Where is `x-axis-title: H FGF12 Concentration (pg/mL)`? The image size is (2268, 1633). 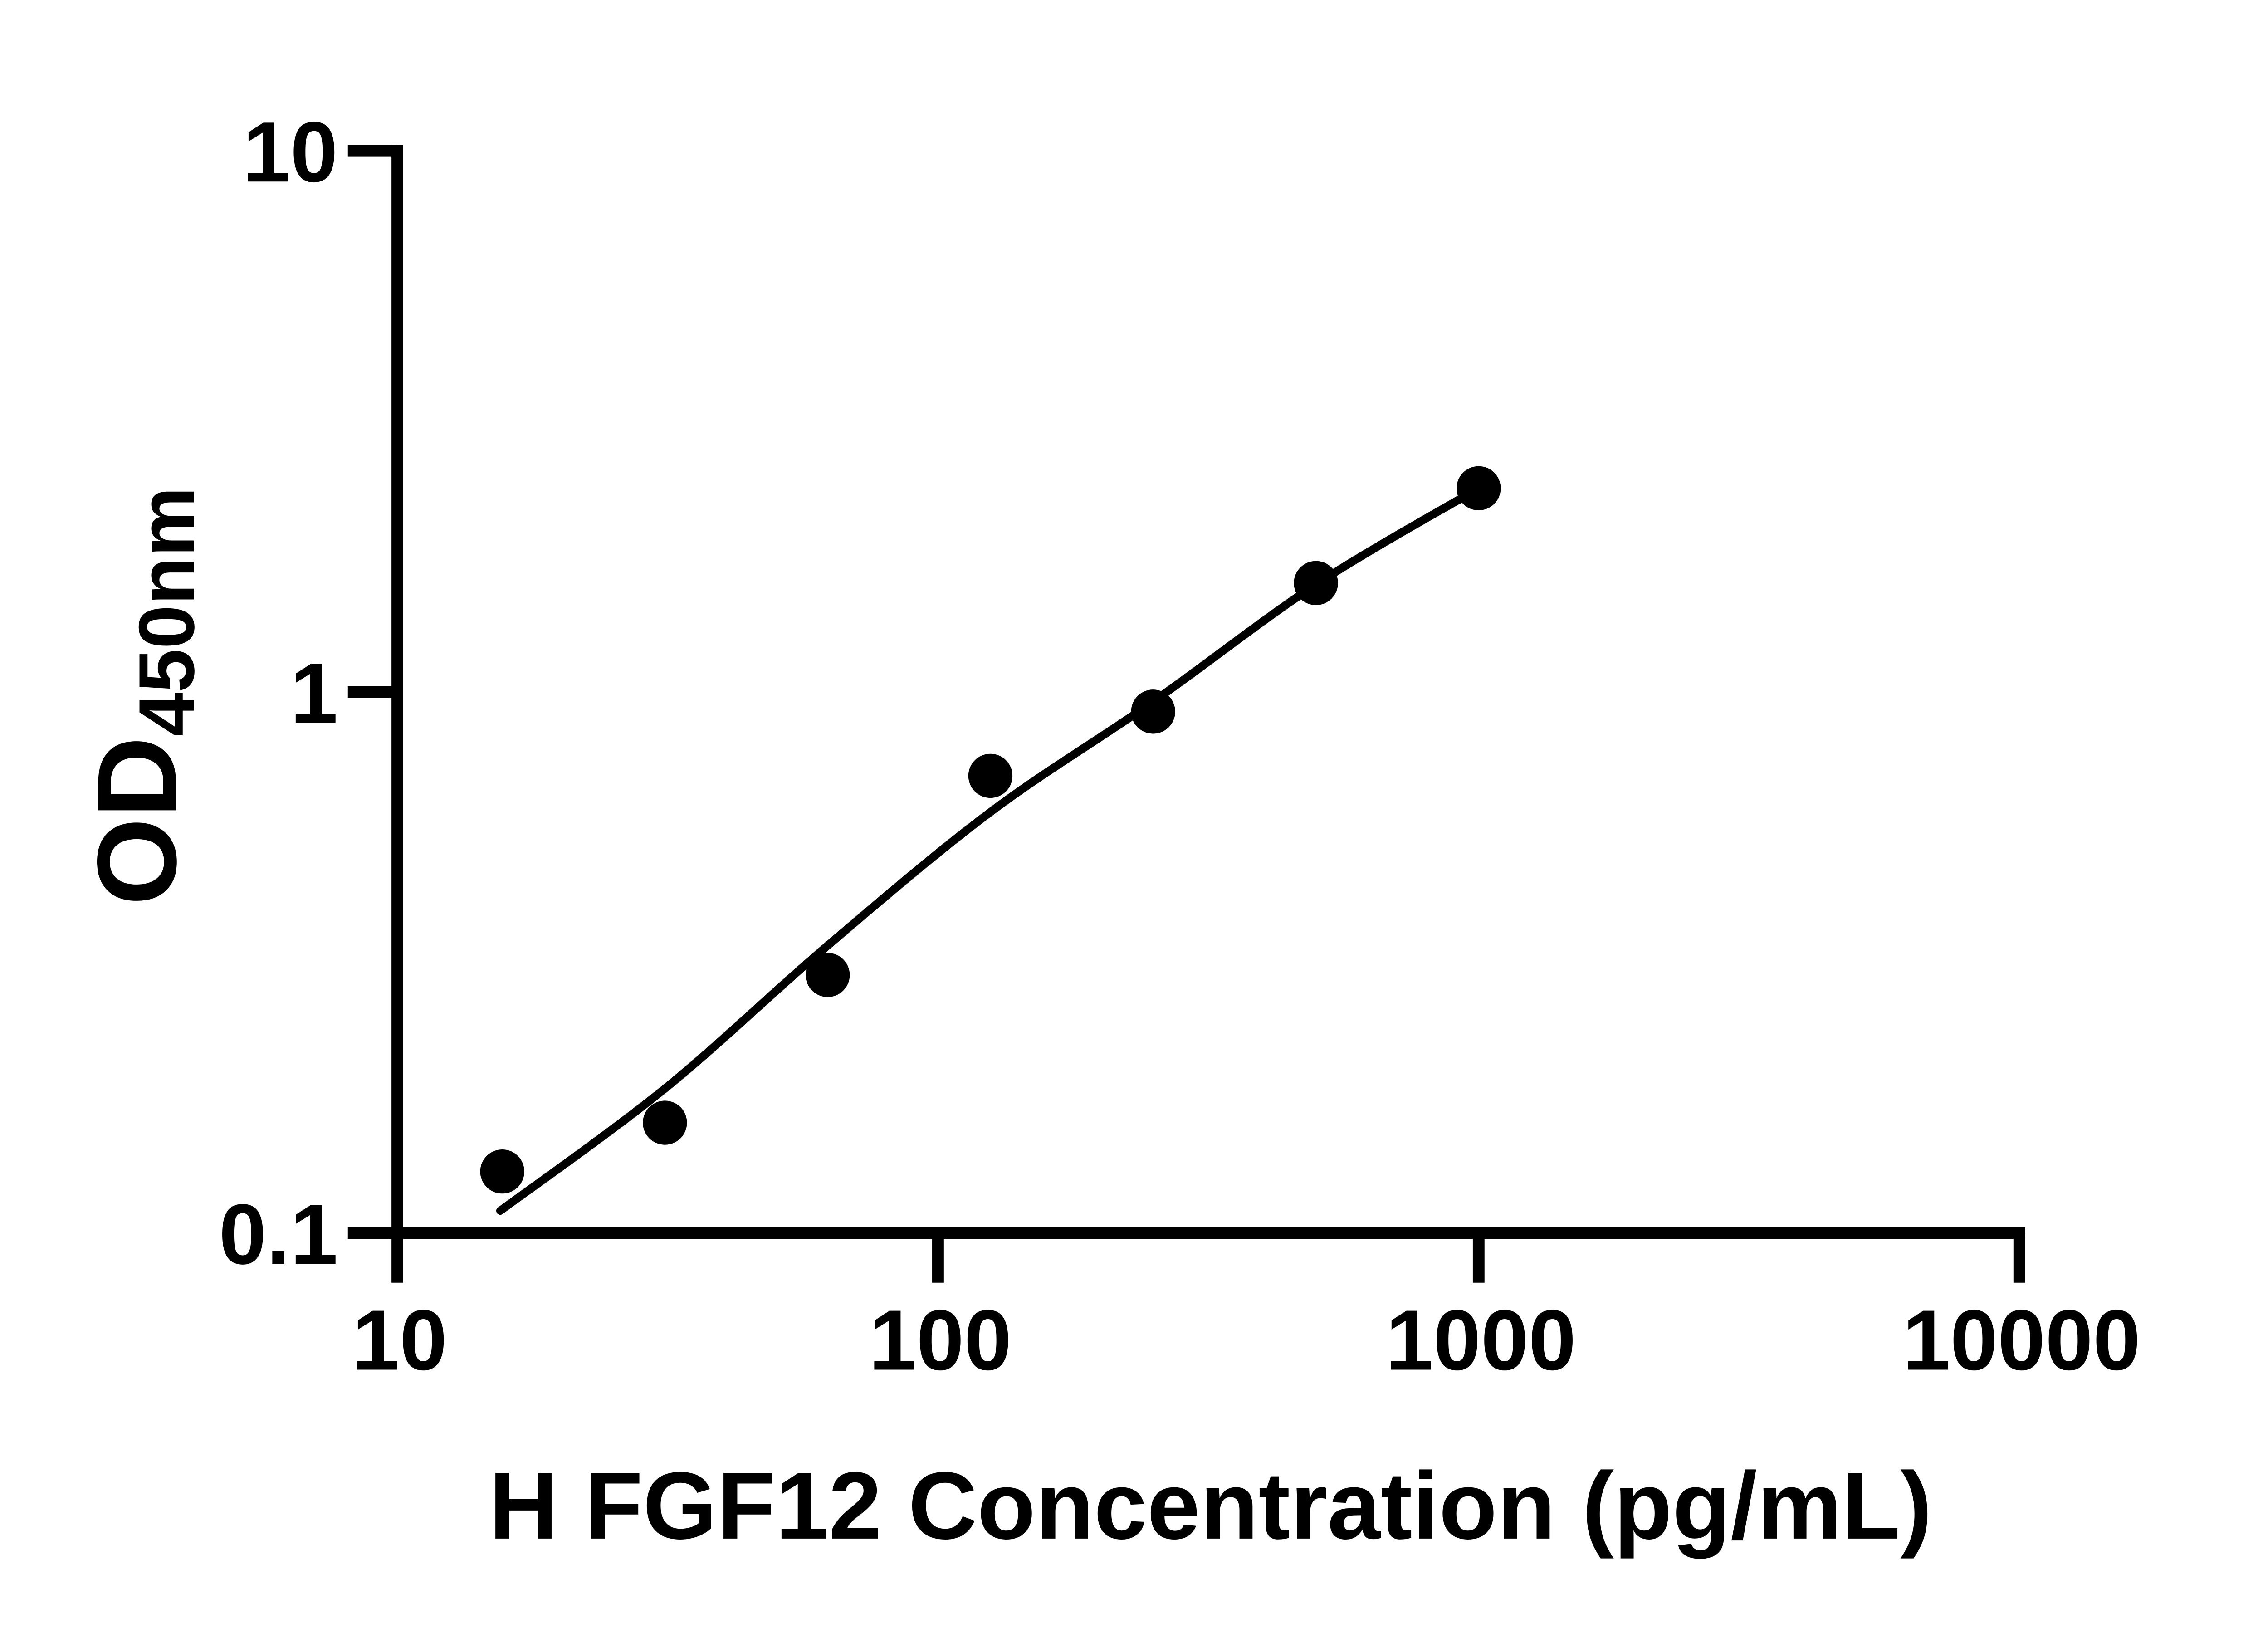
x-axis-title: H FGF12 Concentration (pg/mL) is located at coordinates (1210, 1505).